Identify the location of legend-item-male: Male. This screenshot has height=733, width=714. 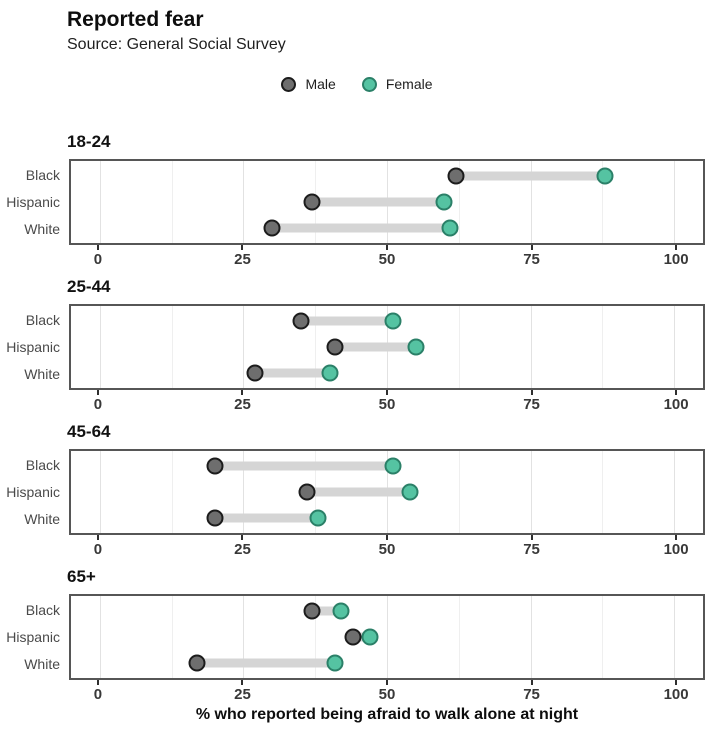
(308, 84).